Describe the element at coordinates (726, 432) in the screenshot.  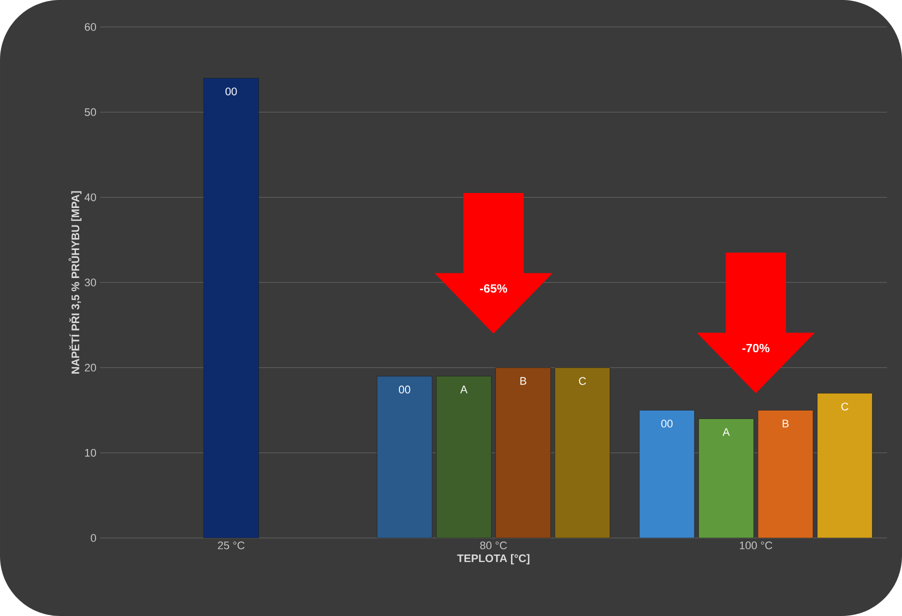
I see `text: A` at that location.